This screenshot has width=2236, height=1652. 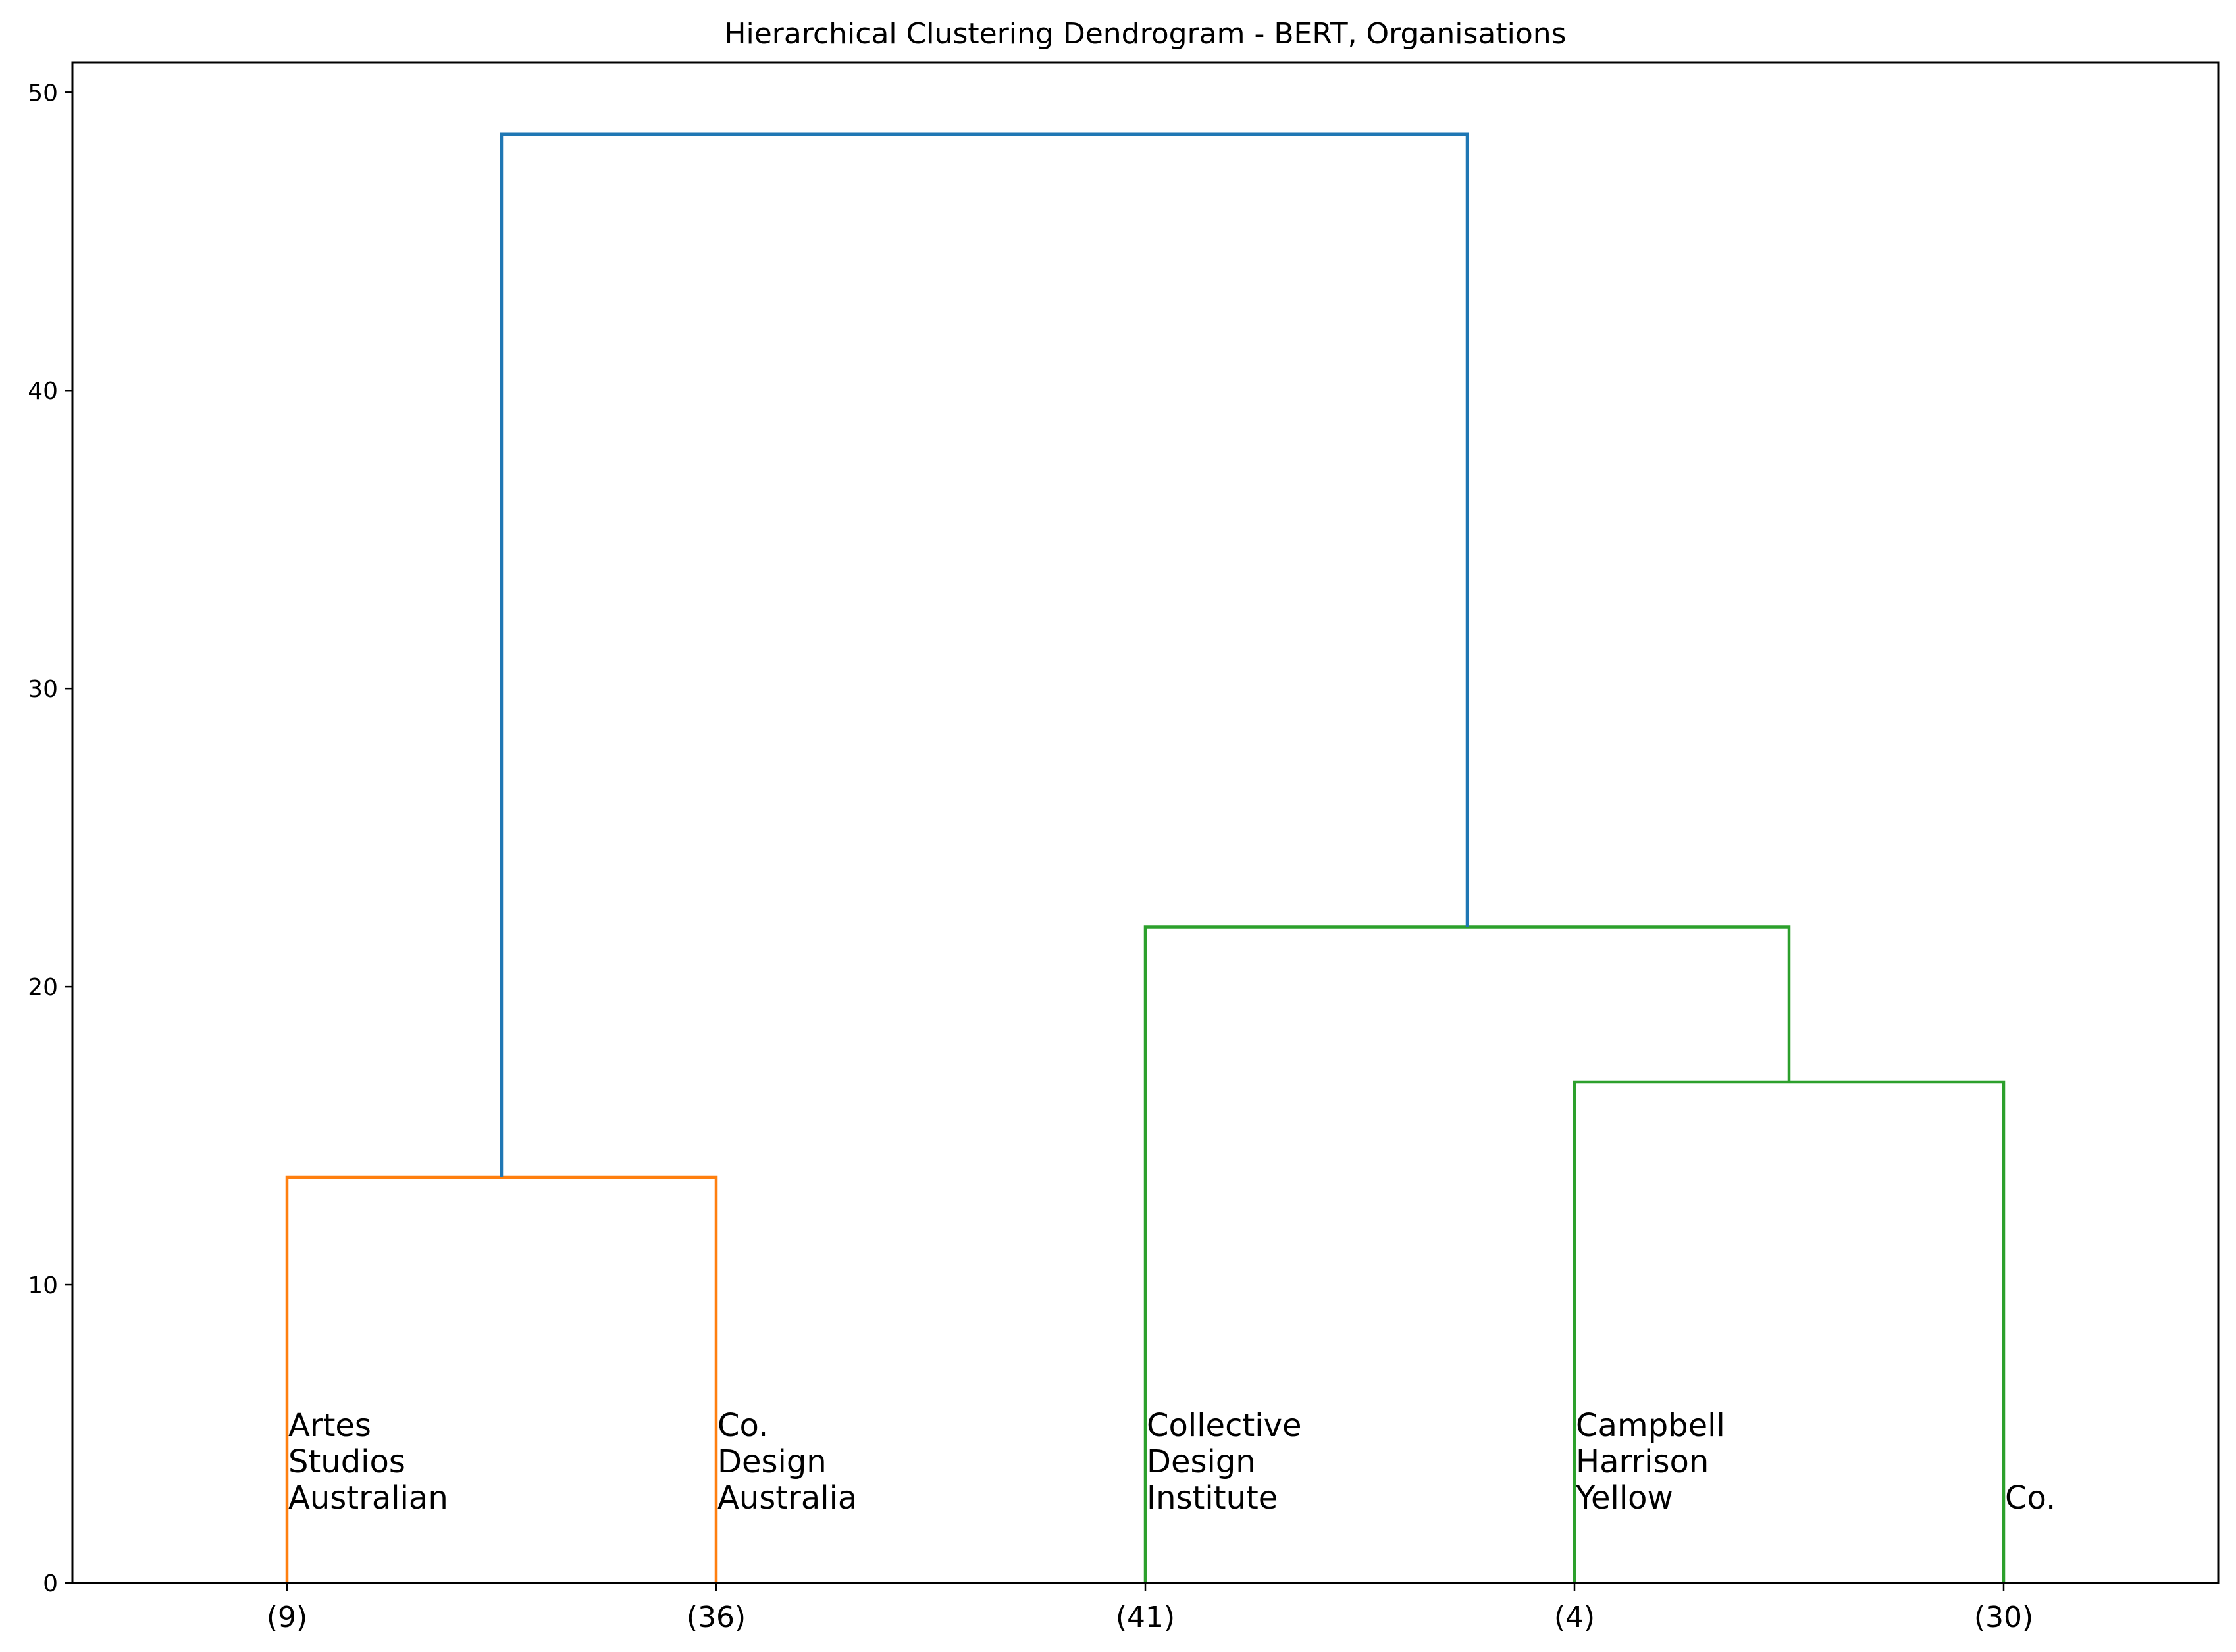 I want to click on leaf-annotation-text: Harrison, so click(x=1642, y=1461).